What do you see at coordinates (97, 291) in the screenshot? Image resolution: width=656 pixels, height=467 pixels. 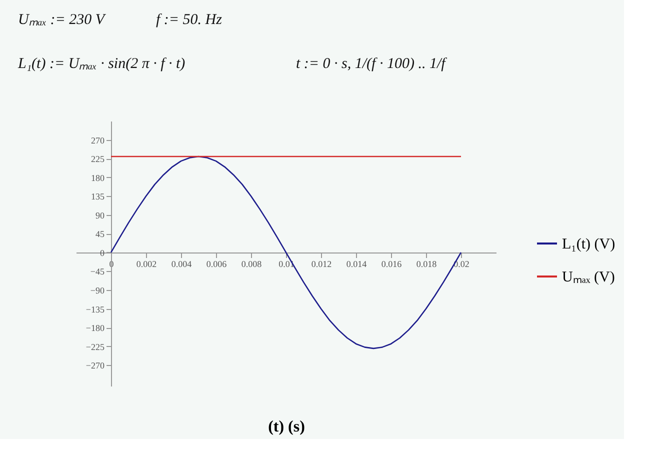 I see `y-tick-label: −90` at bounding box center [97, 291].